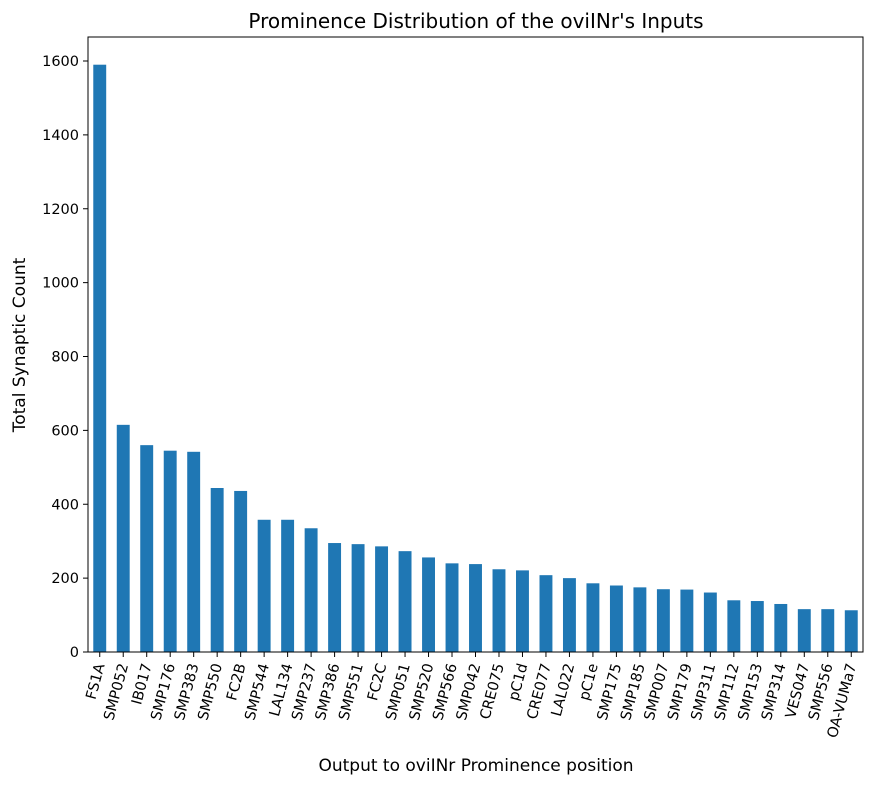  I want to click on bar-smp566, so click(452, 607).